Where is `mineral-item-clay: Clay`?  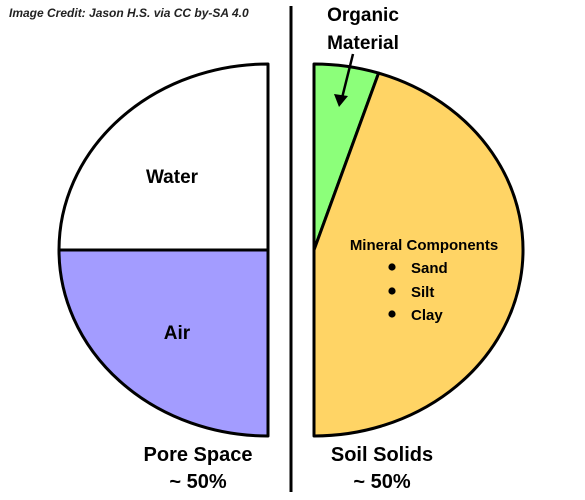 mineral-item-clay: Clay is located at coordinates (427, 315).